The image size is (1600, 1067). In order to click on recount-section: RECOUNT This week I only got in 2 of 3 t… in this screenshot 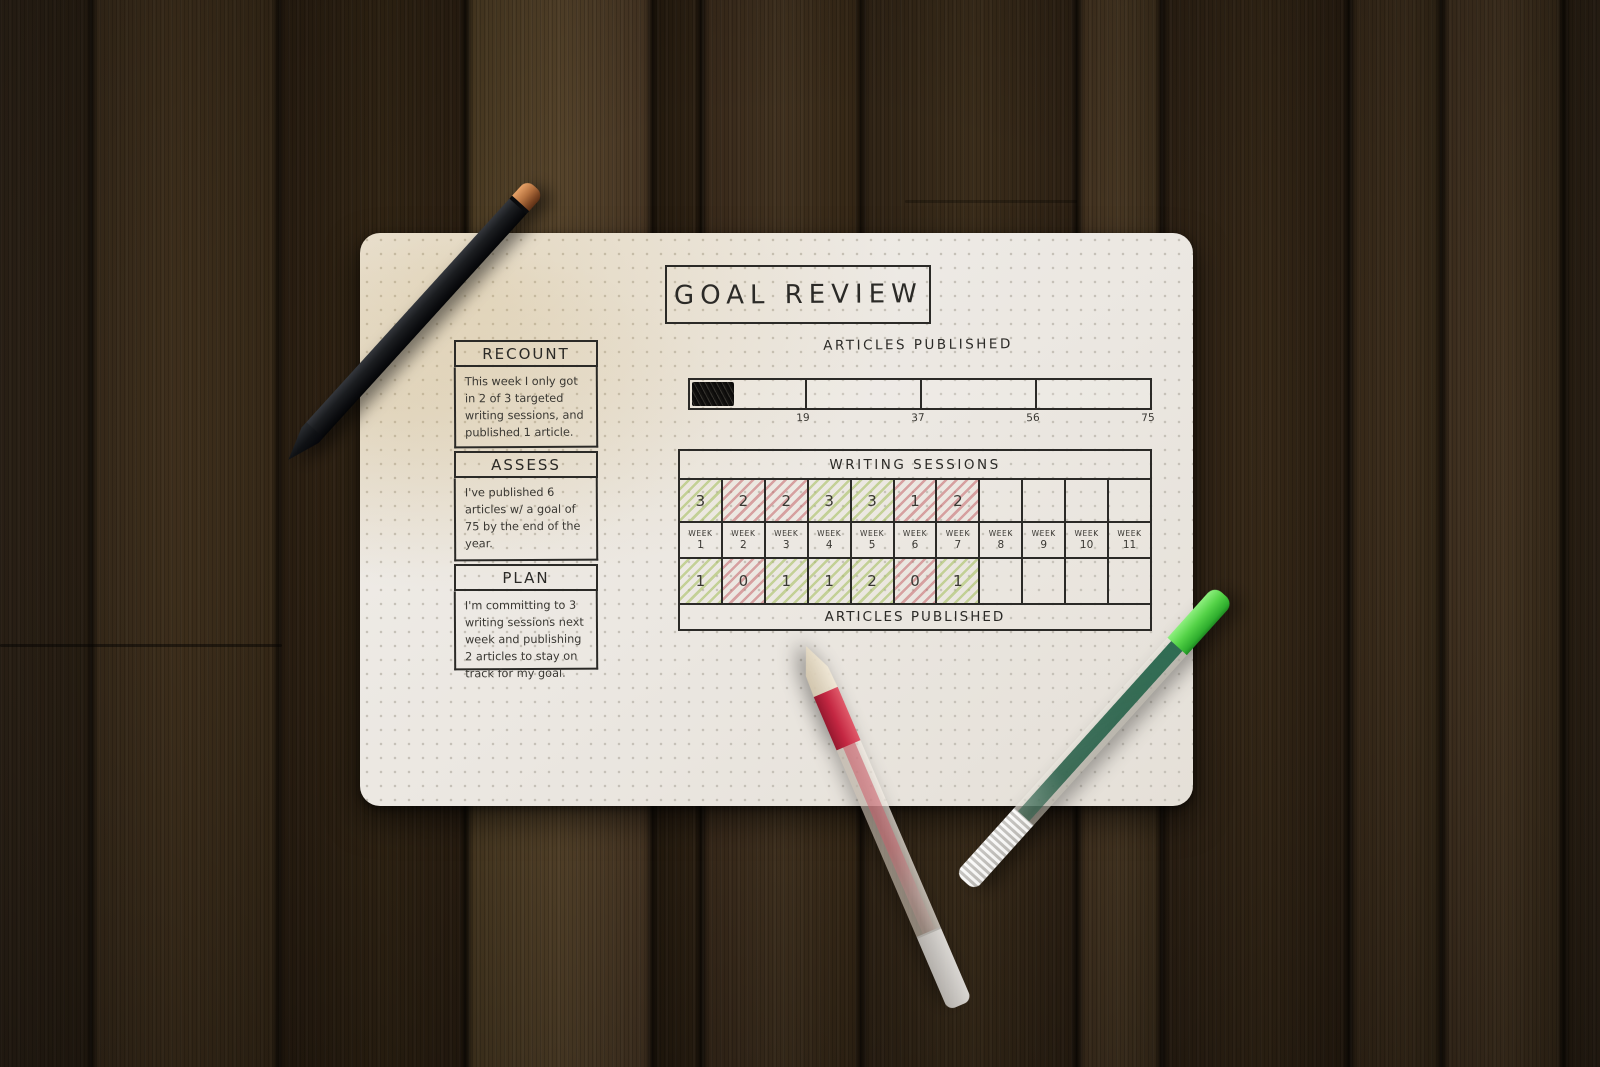, I will do `click(526, 394)`.